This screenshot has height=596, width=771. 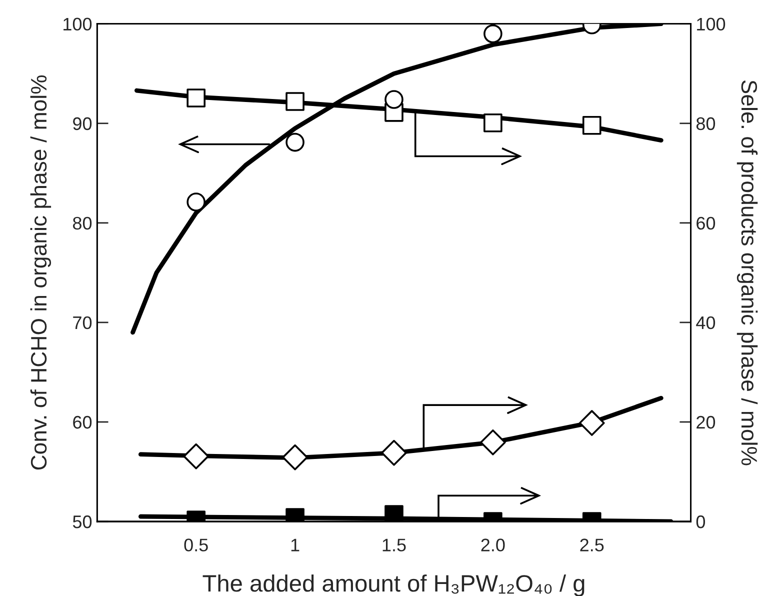 What do you see at coordinates (747, 273) in the screenshot?
I see `y2-axis-title: Sele. of products organic phase / mol%` at bounding box center [747, 273].